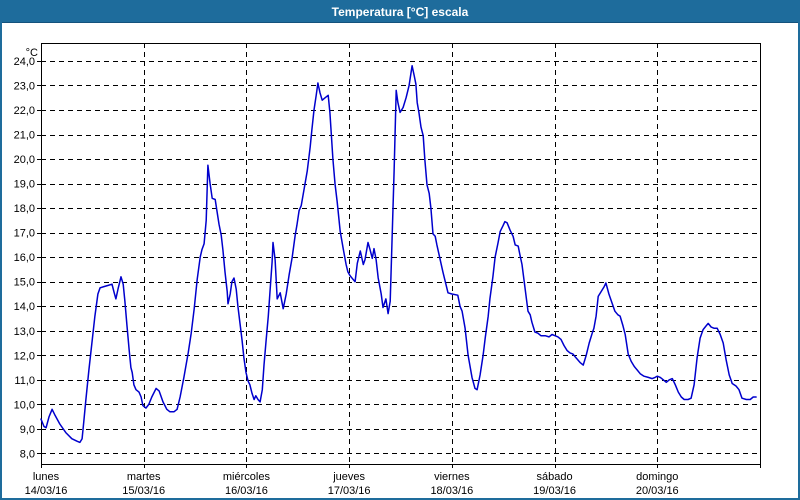 The height and width of the screenshot is (500, 800). I want to click on x-day-name-label: domingo, so click(657, 477).